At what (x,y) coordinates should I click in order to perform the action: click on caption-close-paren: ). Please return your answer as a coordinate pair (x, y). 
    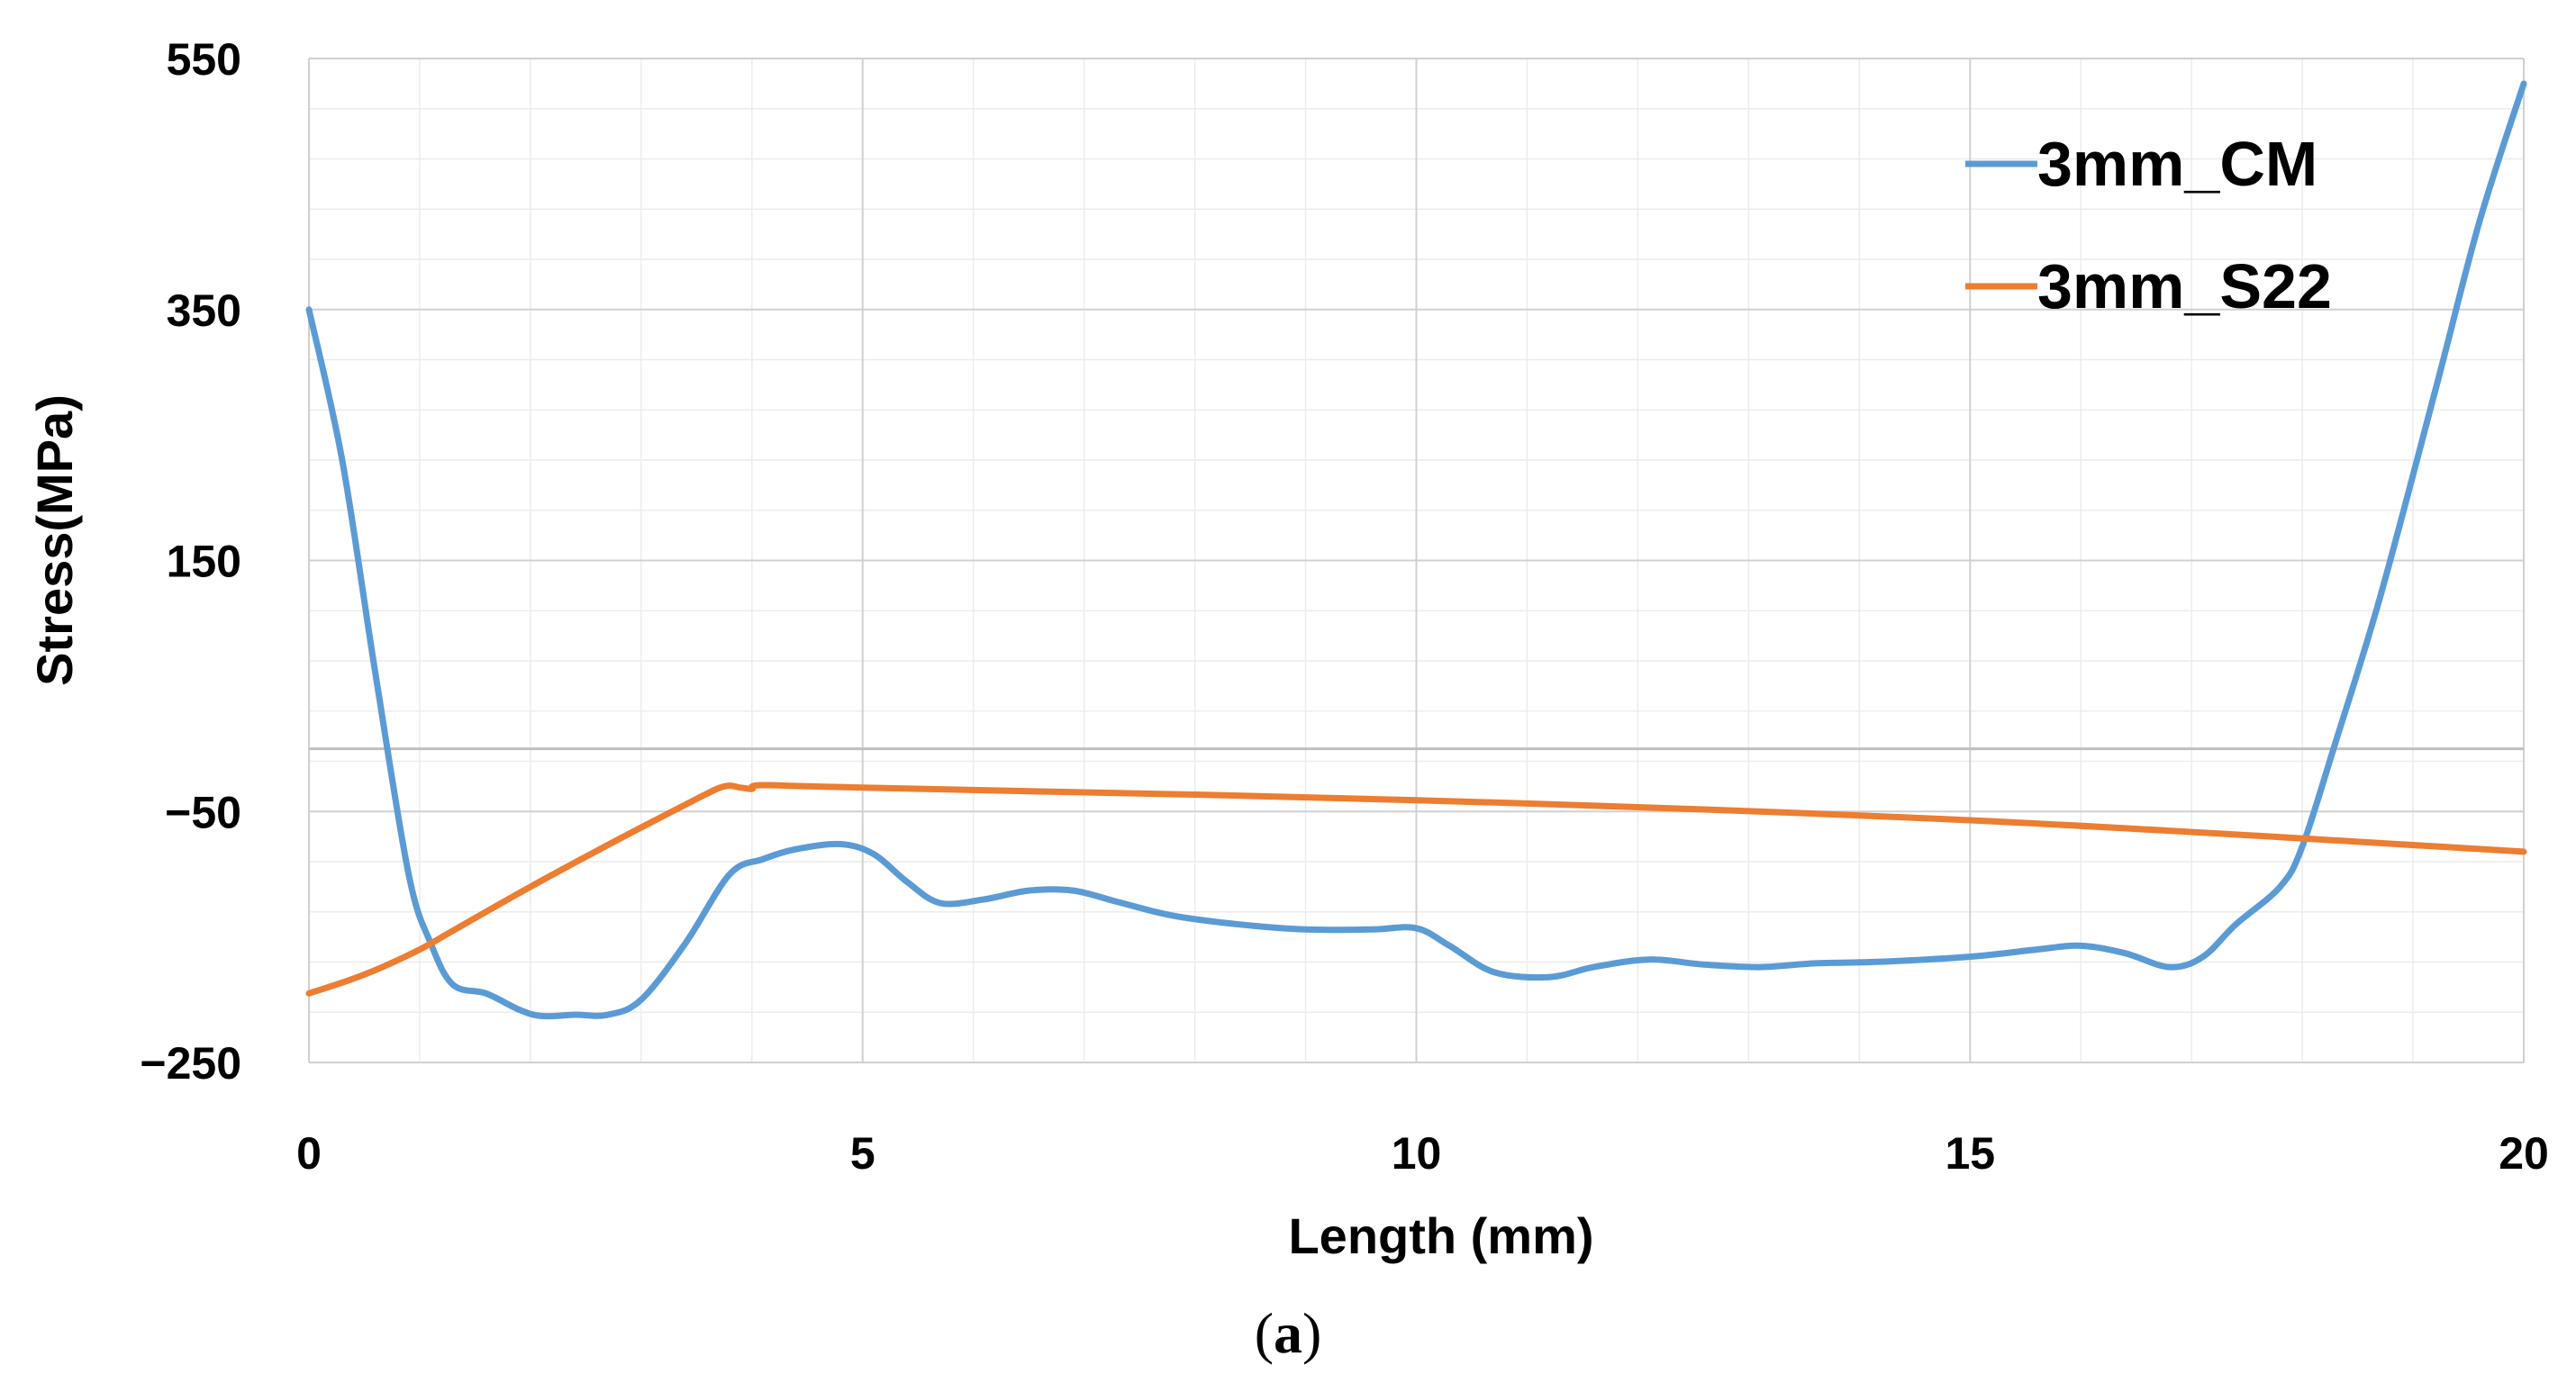
    Looking at the image, I should click on (1312, 1333).